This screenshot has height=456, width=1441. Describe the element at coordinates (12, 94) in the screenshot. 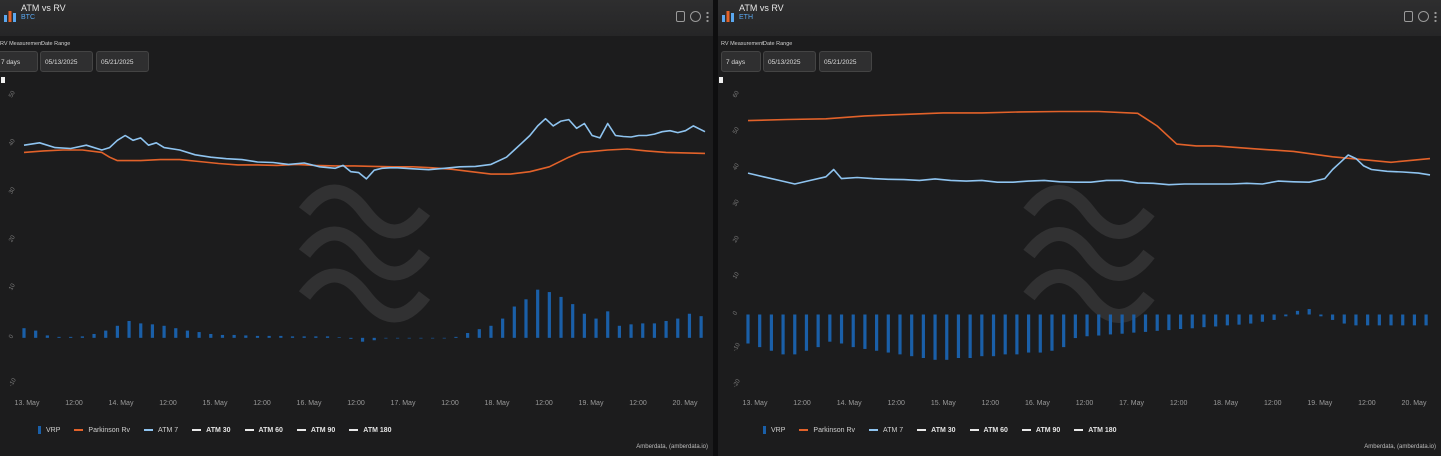

I see `y-tick-label: 50` at that location.